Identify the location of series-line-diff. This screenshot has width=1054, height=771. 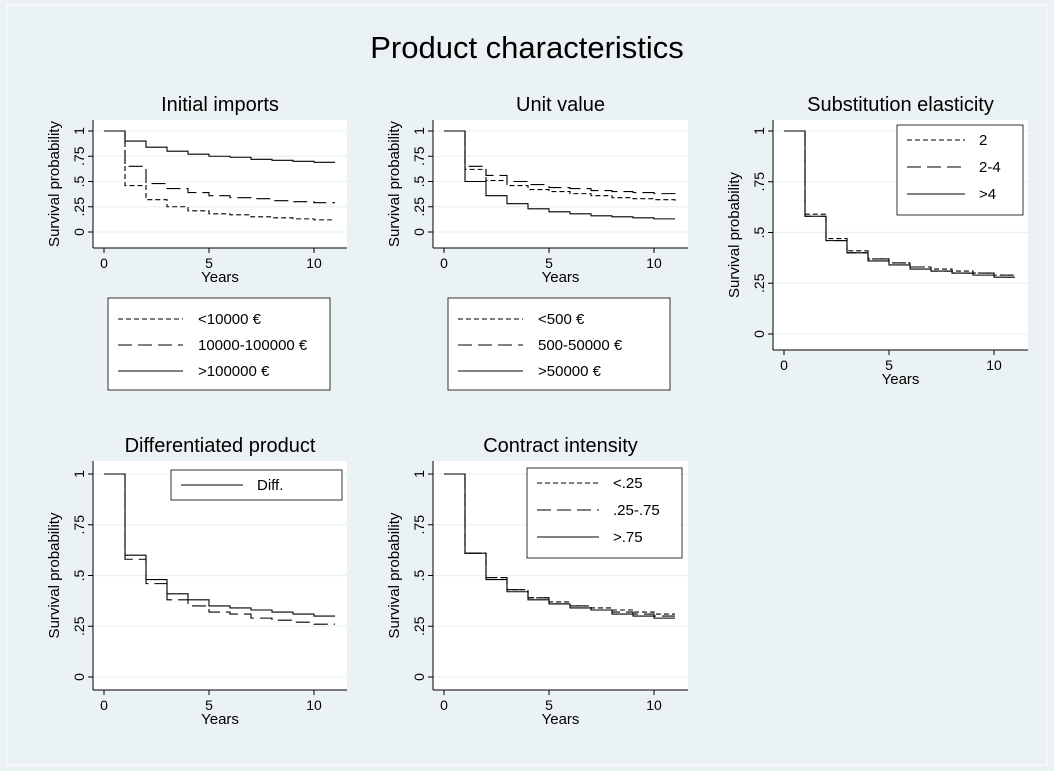
(219, 545).